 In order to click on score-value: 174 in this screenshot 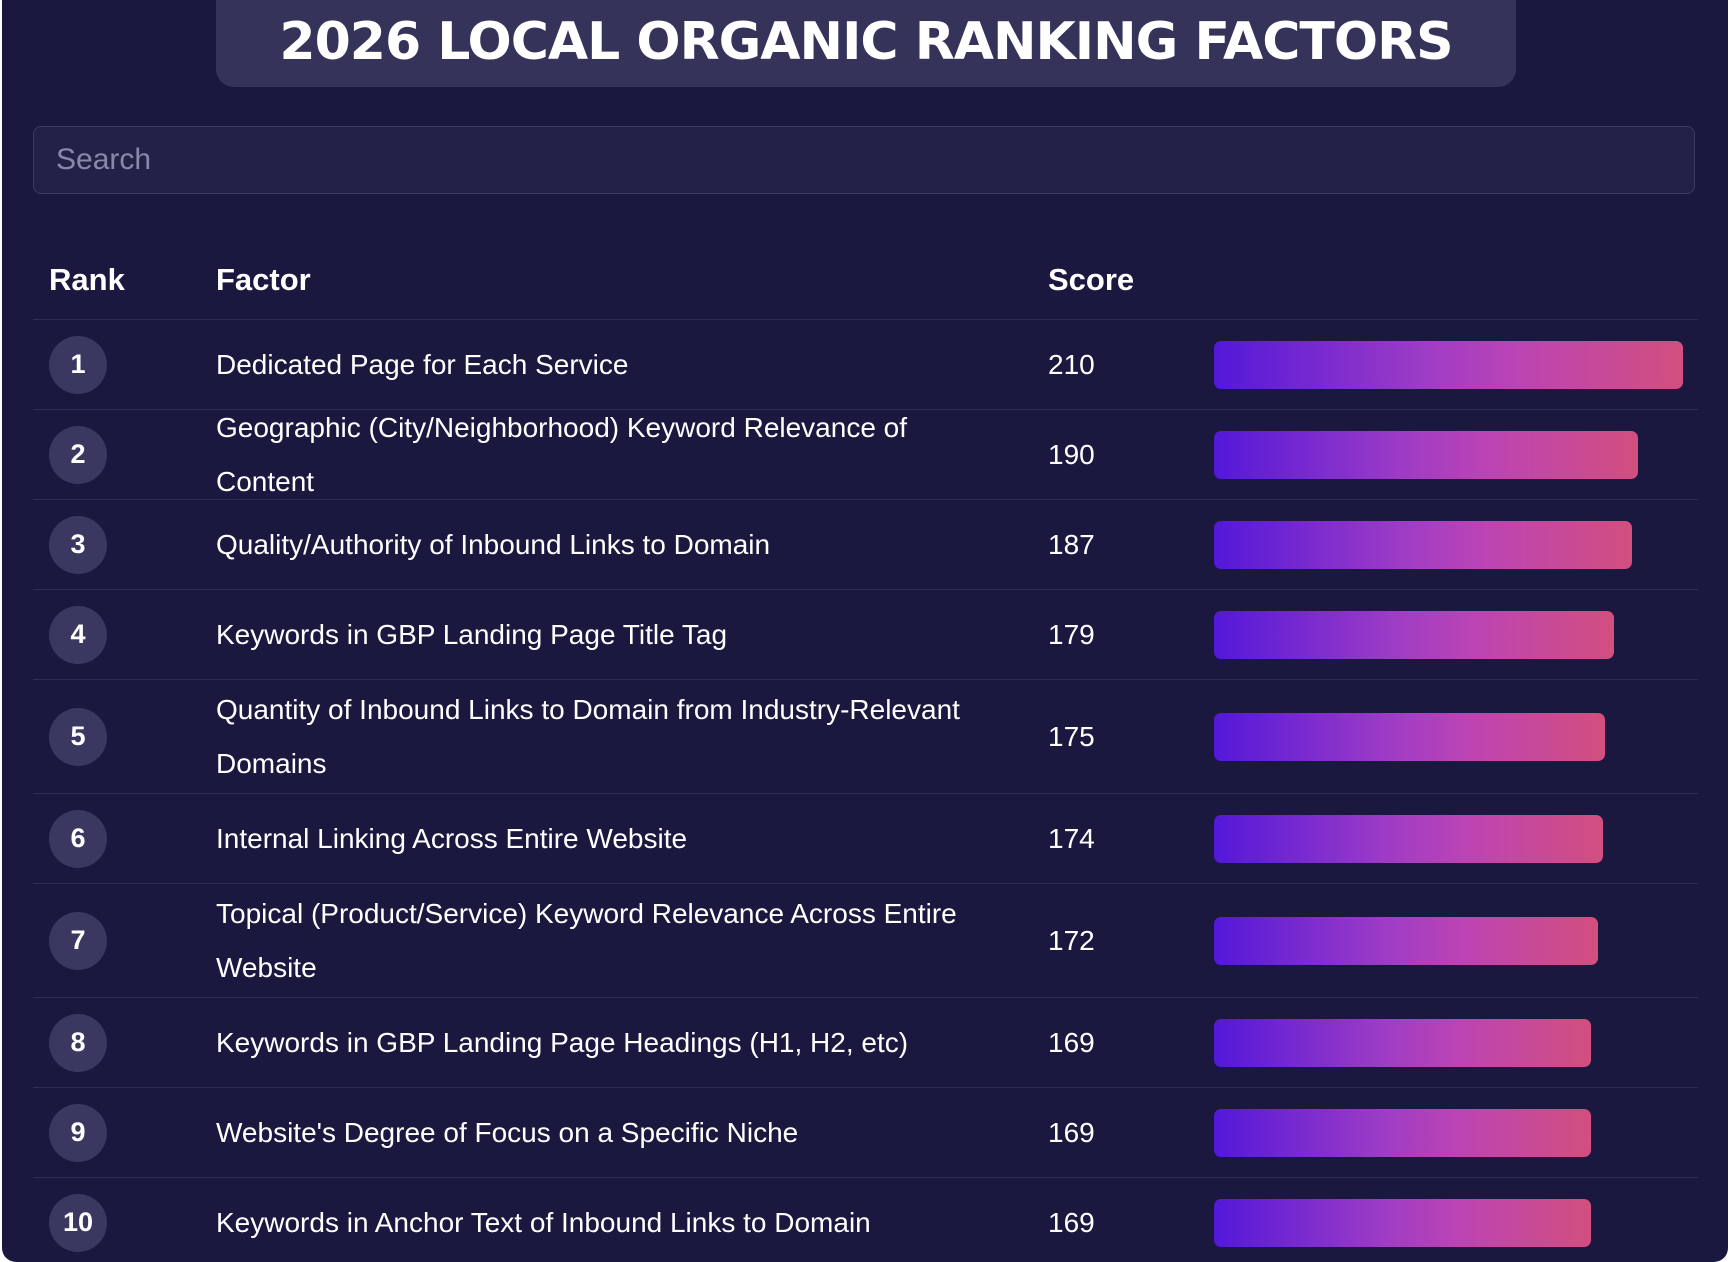, I will do `click(1071, 838)`.